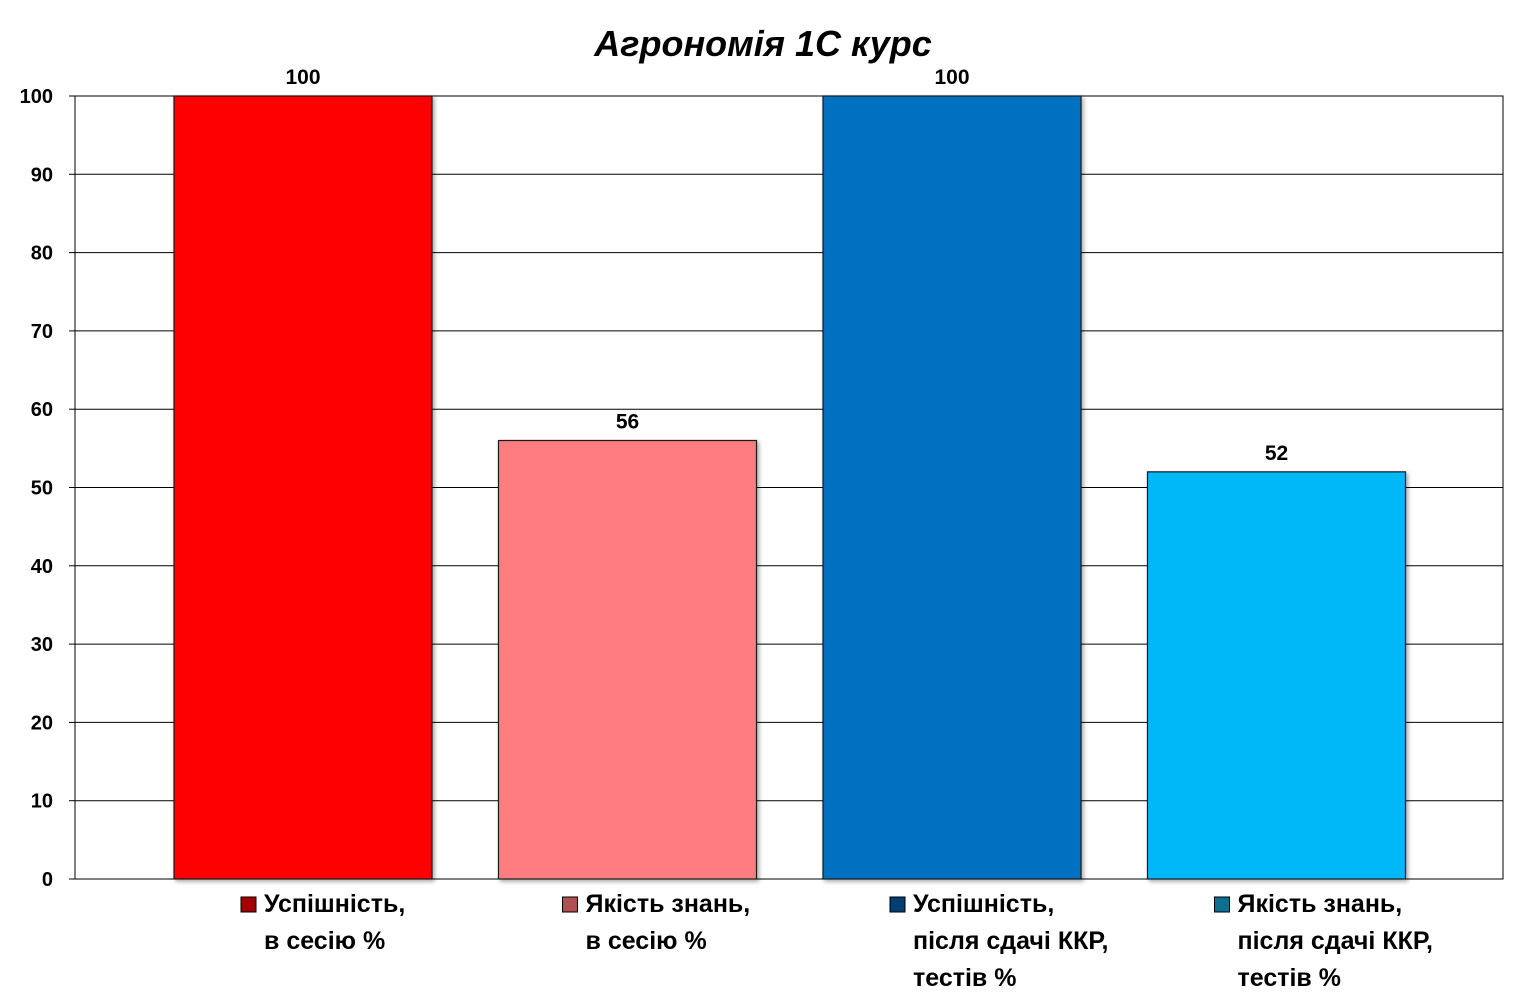 The image size is (1527, 997). Describe the element at coordinates (762, 43) in the screenshot. I see `chart-title: Агрономія 1С курс` at that location.